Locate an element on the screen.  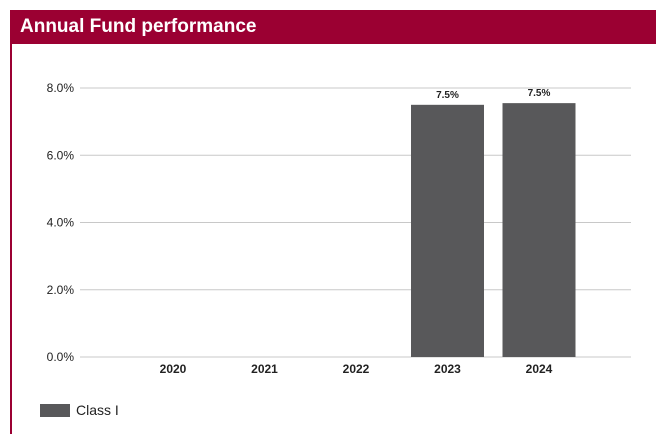
x-tick-label-2021: 2021 is located at coordinates (264, 369).